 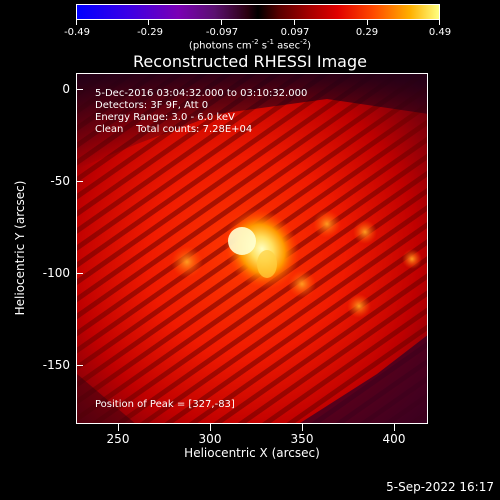 What do you see at coordinates (165, 404) in the screenshot?
I see `peak-position-annotation: Position of Peak = [327,-83]` at bounding box center [165, 404].